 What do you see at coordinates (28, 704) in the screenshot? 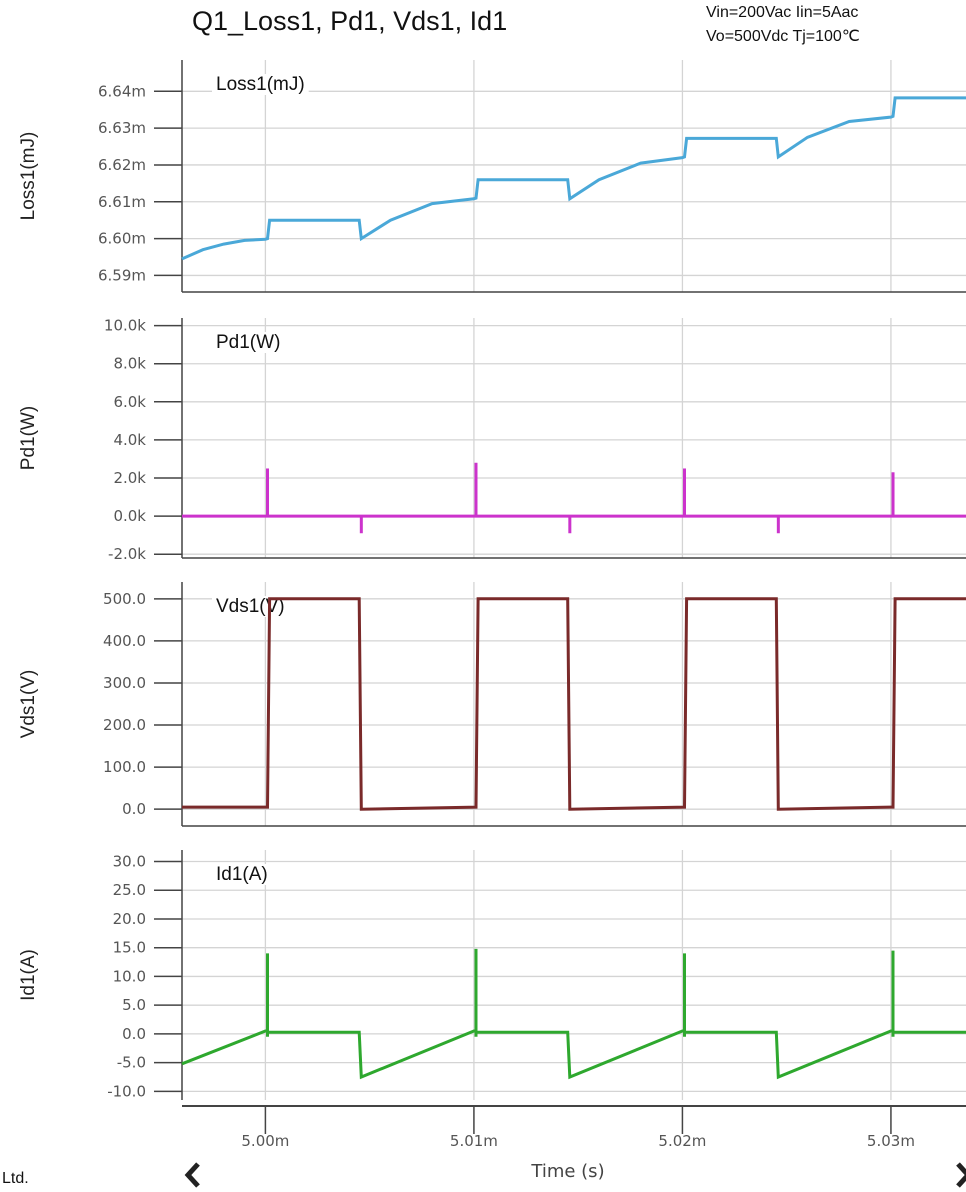
I see `y-axis-label: Vds1(V)` at bounding box center [28, 704].